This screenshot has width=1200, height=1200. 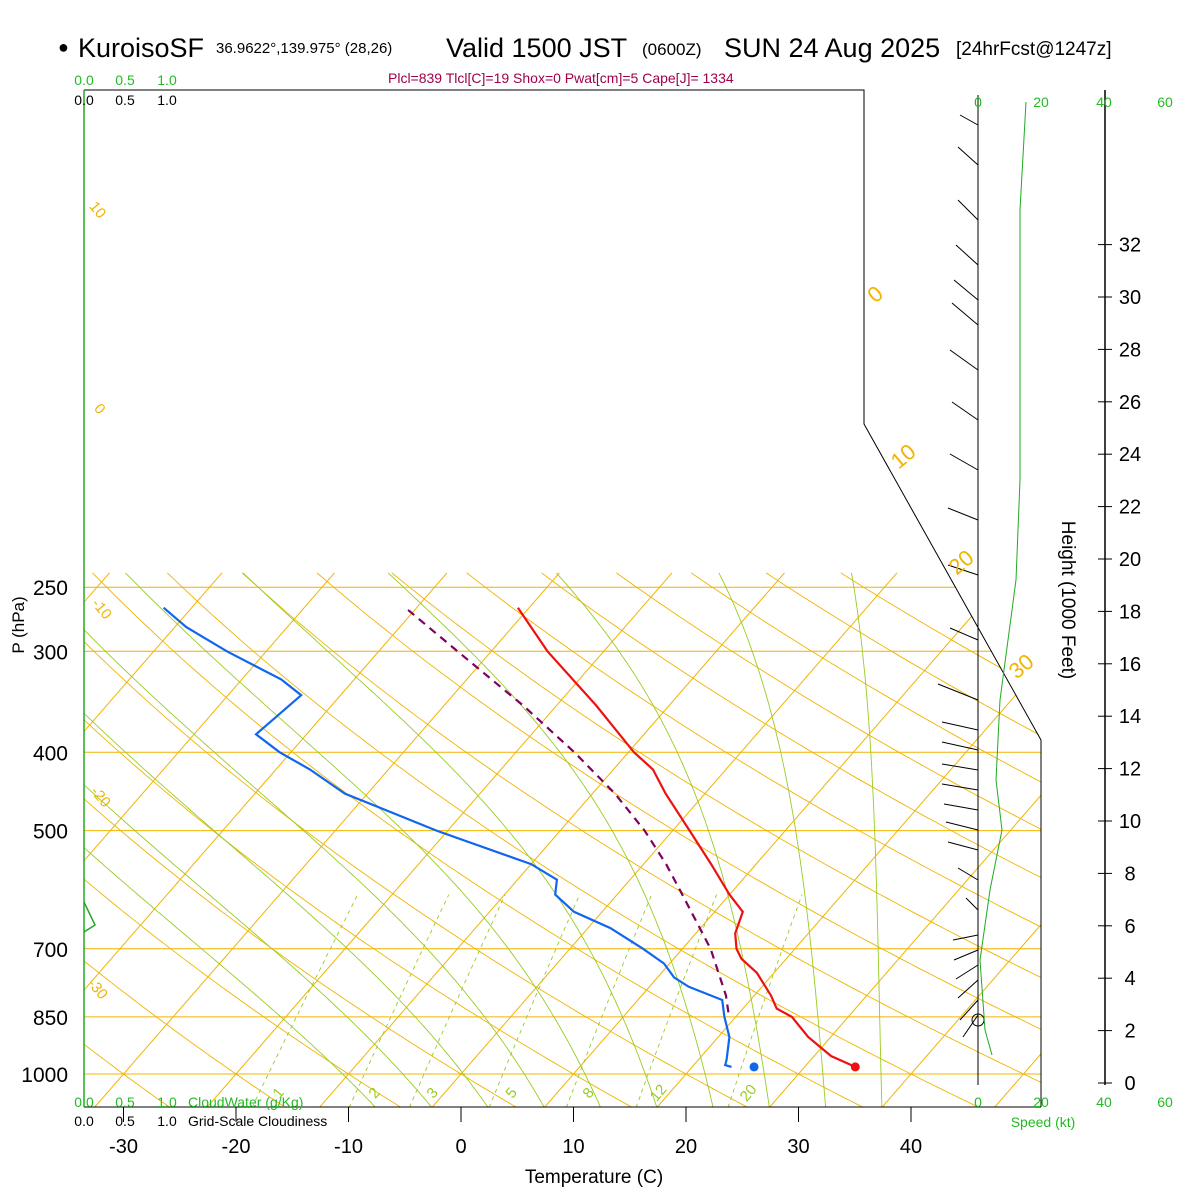 I want to click on temperature-line, so click(x=686, y=837).